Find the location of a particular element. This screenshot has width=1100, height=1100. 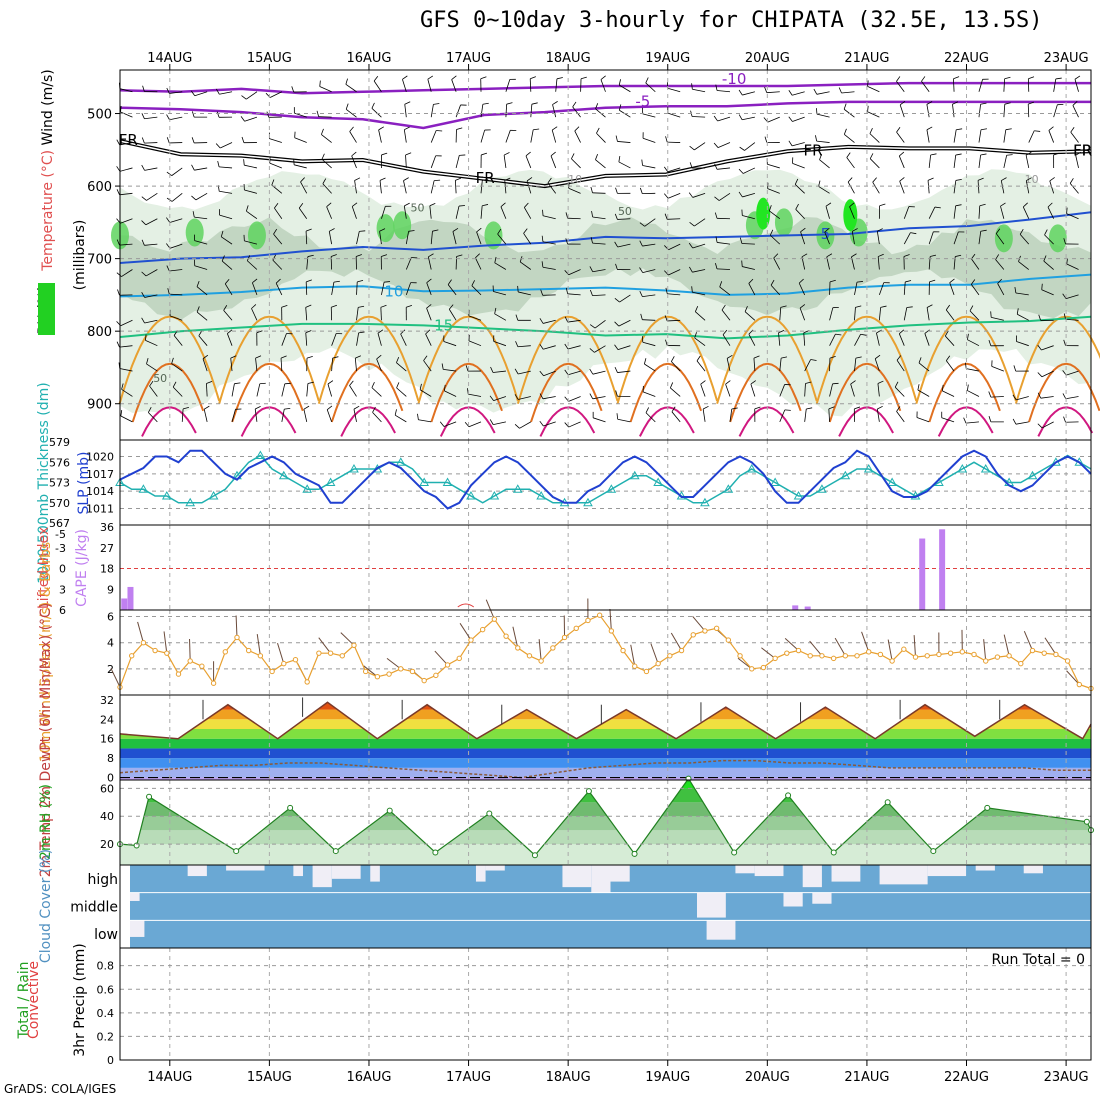

rh-tick-label: 60 is located at coordinates (107, 788).